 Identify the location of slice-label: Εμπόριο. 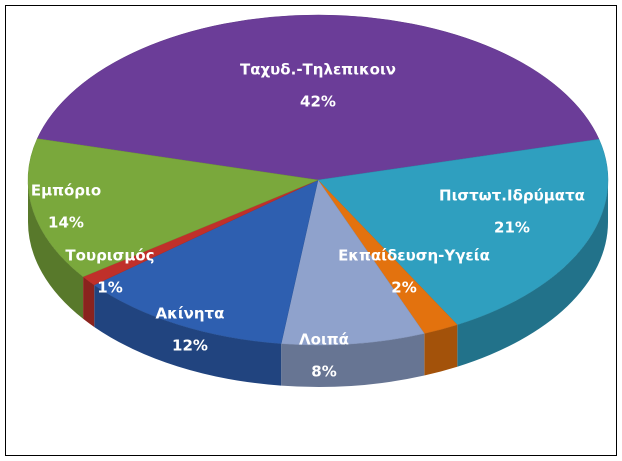
(66, 191).